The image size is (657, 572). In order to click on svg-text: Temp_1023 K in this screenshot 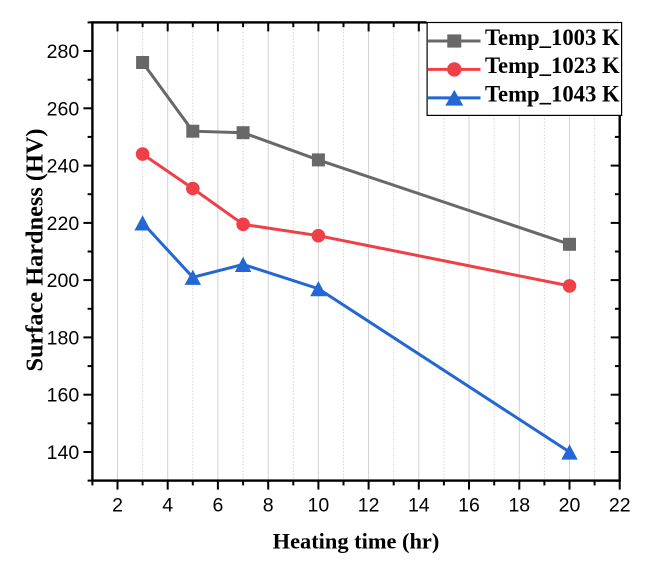, I will do `click(552, 65)`.